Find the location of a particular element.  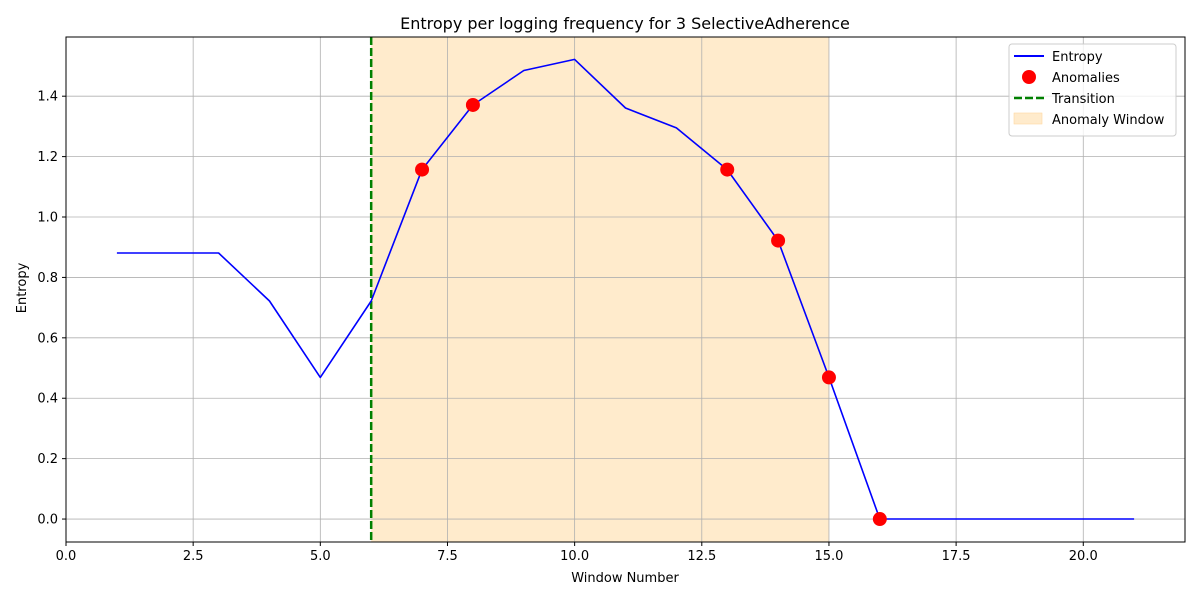

y-tick-label: 1.2 is located at coordinates (47, 157).